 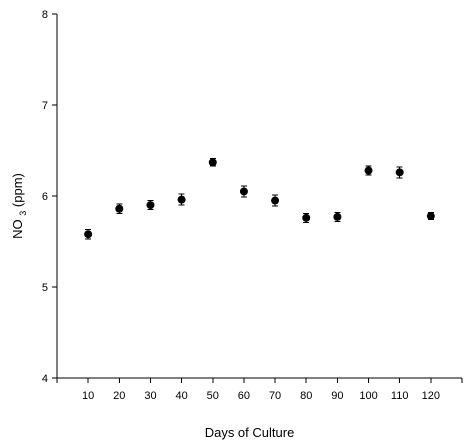 I want to click on y-tick-label: 5, so click(x=45, y=288).